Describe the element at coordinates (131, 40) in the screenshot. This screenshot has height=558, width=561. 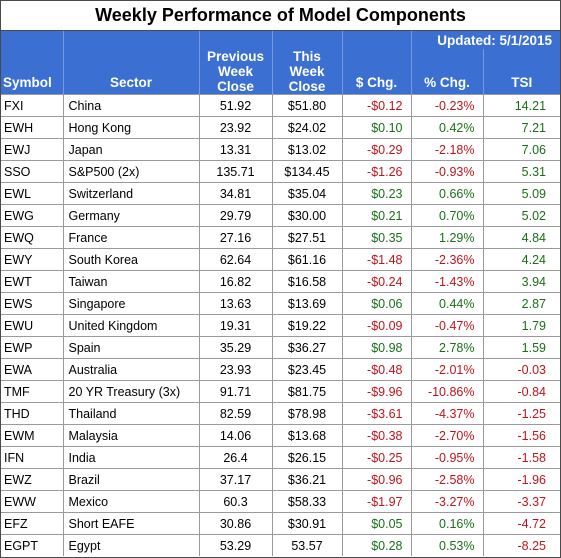
I see `header-spacer` at that location.